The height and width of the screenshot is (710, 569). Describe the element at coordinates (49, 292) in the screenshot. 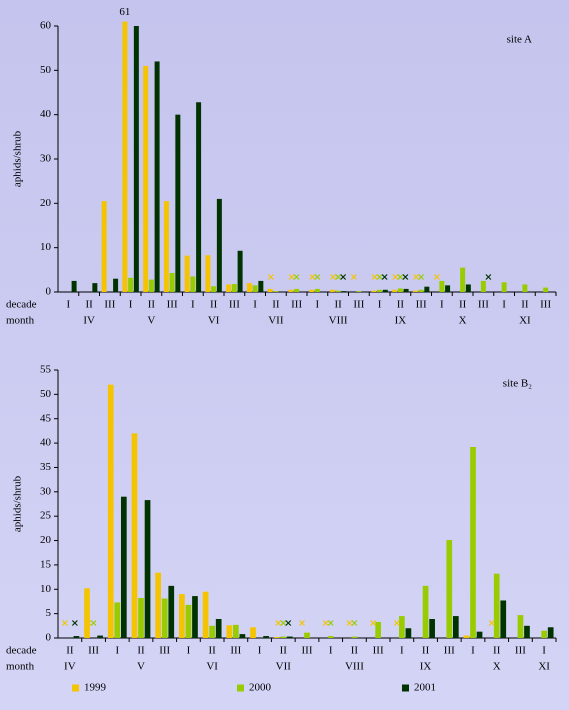

I see `y-tick-label: 0` at that location.